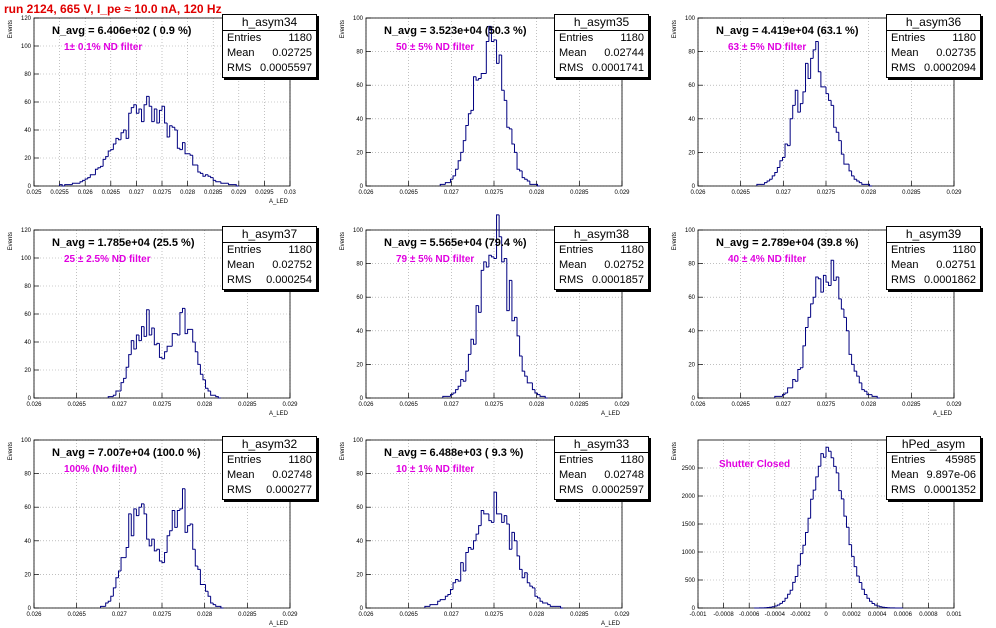  What do you see at coordinates (723, 615) in the screenshot?
I see `x-tick-label: -0.0008` at bounding box center [723, 615].